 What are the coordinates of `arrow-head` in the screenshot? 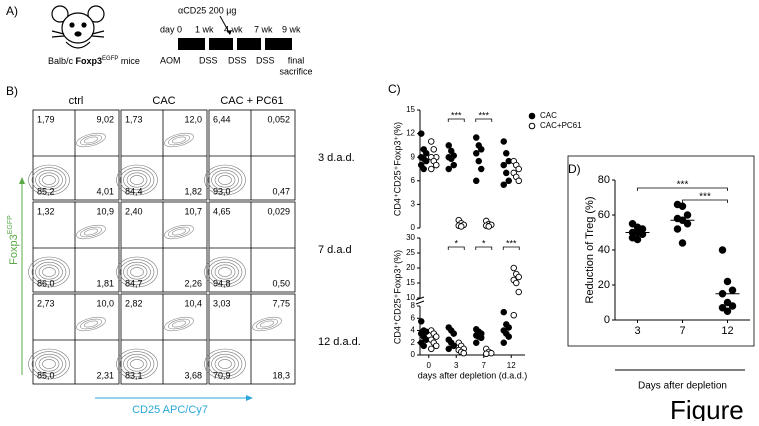 It's located at (249, 398).